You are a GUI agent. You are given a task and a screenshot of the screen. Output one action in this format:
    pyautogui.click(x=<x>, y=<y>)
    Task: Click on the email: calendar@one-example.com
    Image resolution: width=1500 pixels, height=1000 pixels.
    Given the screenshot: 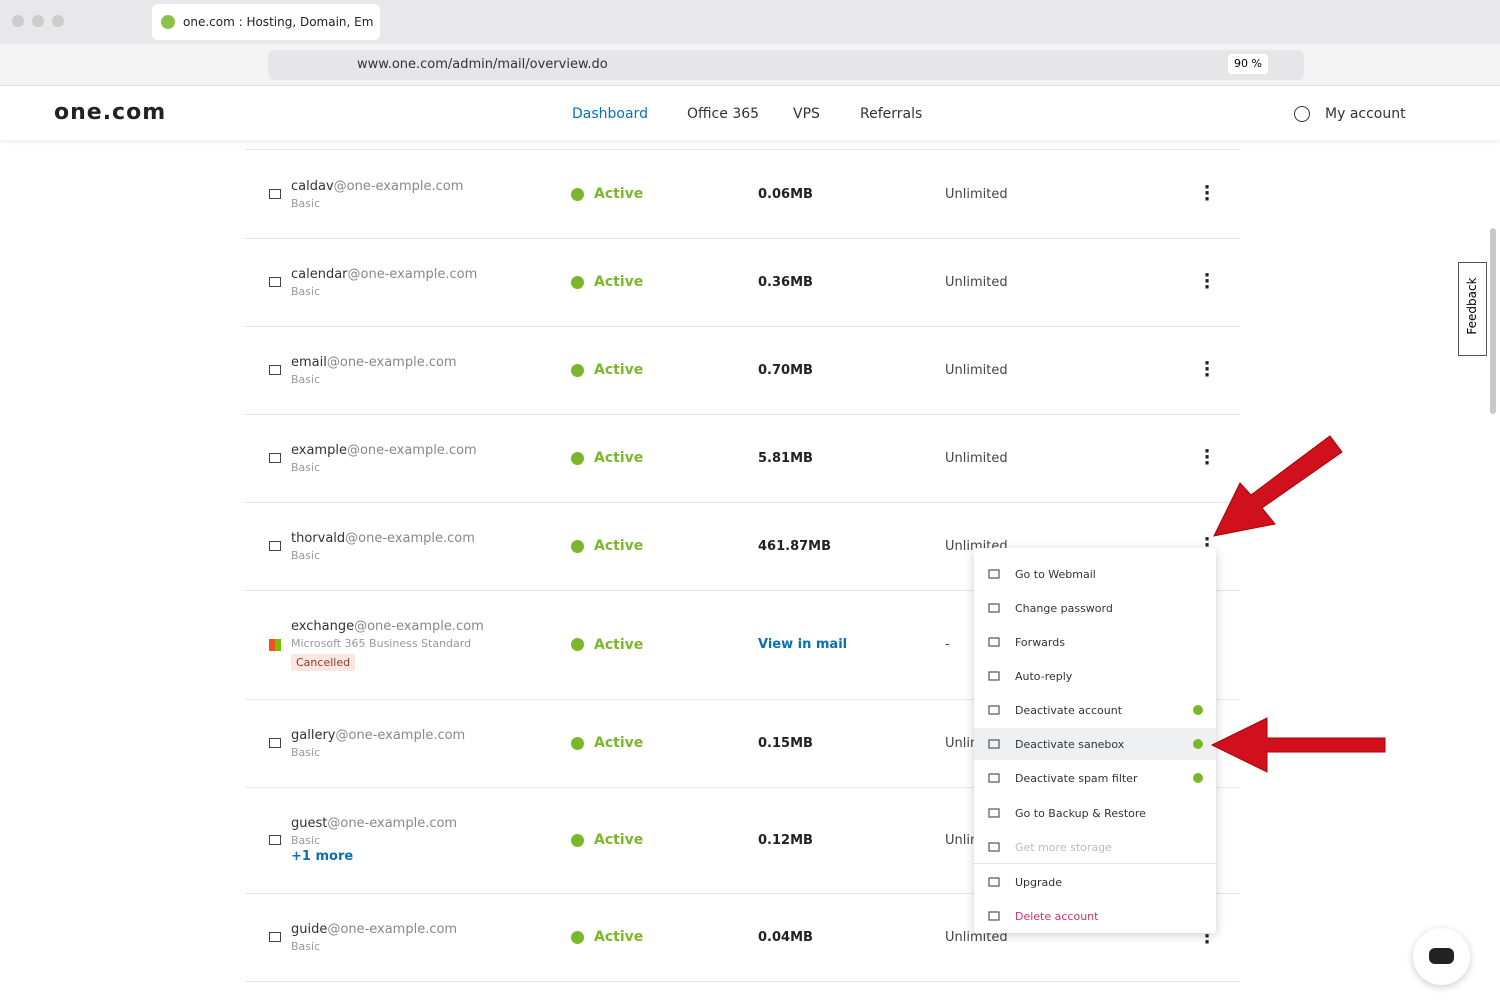 What is the action you would take?
    pyautogui.click(x=384, y=274)
    